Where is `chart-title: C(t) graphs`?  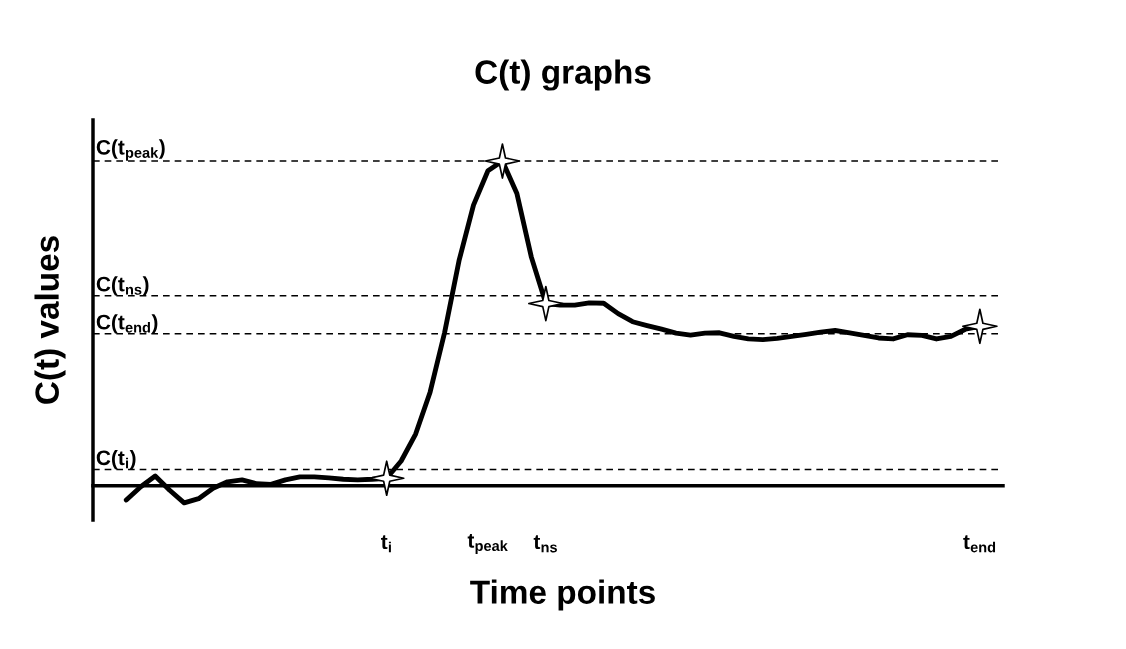
chart-title: C(t) graphs is located at coordinates (563, 75).